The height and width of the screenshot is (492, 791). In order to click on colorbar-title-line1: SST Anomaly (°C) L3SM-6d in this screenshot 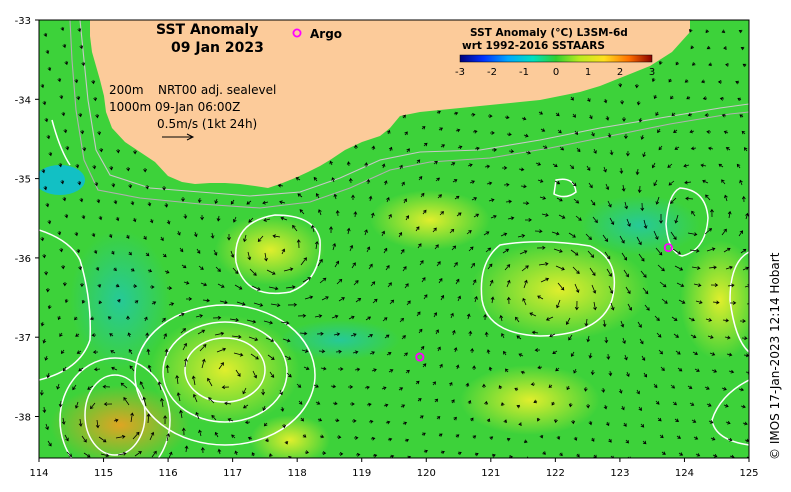, I will do `click(549, 33)`.